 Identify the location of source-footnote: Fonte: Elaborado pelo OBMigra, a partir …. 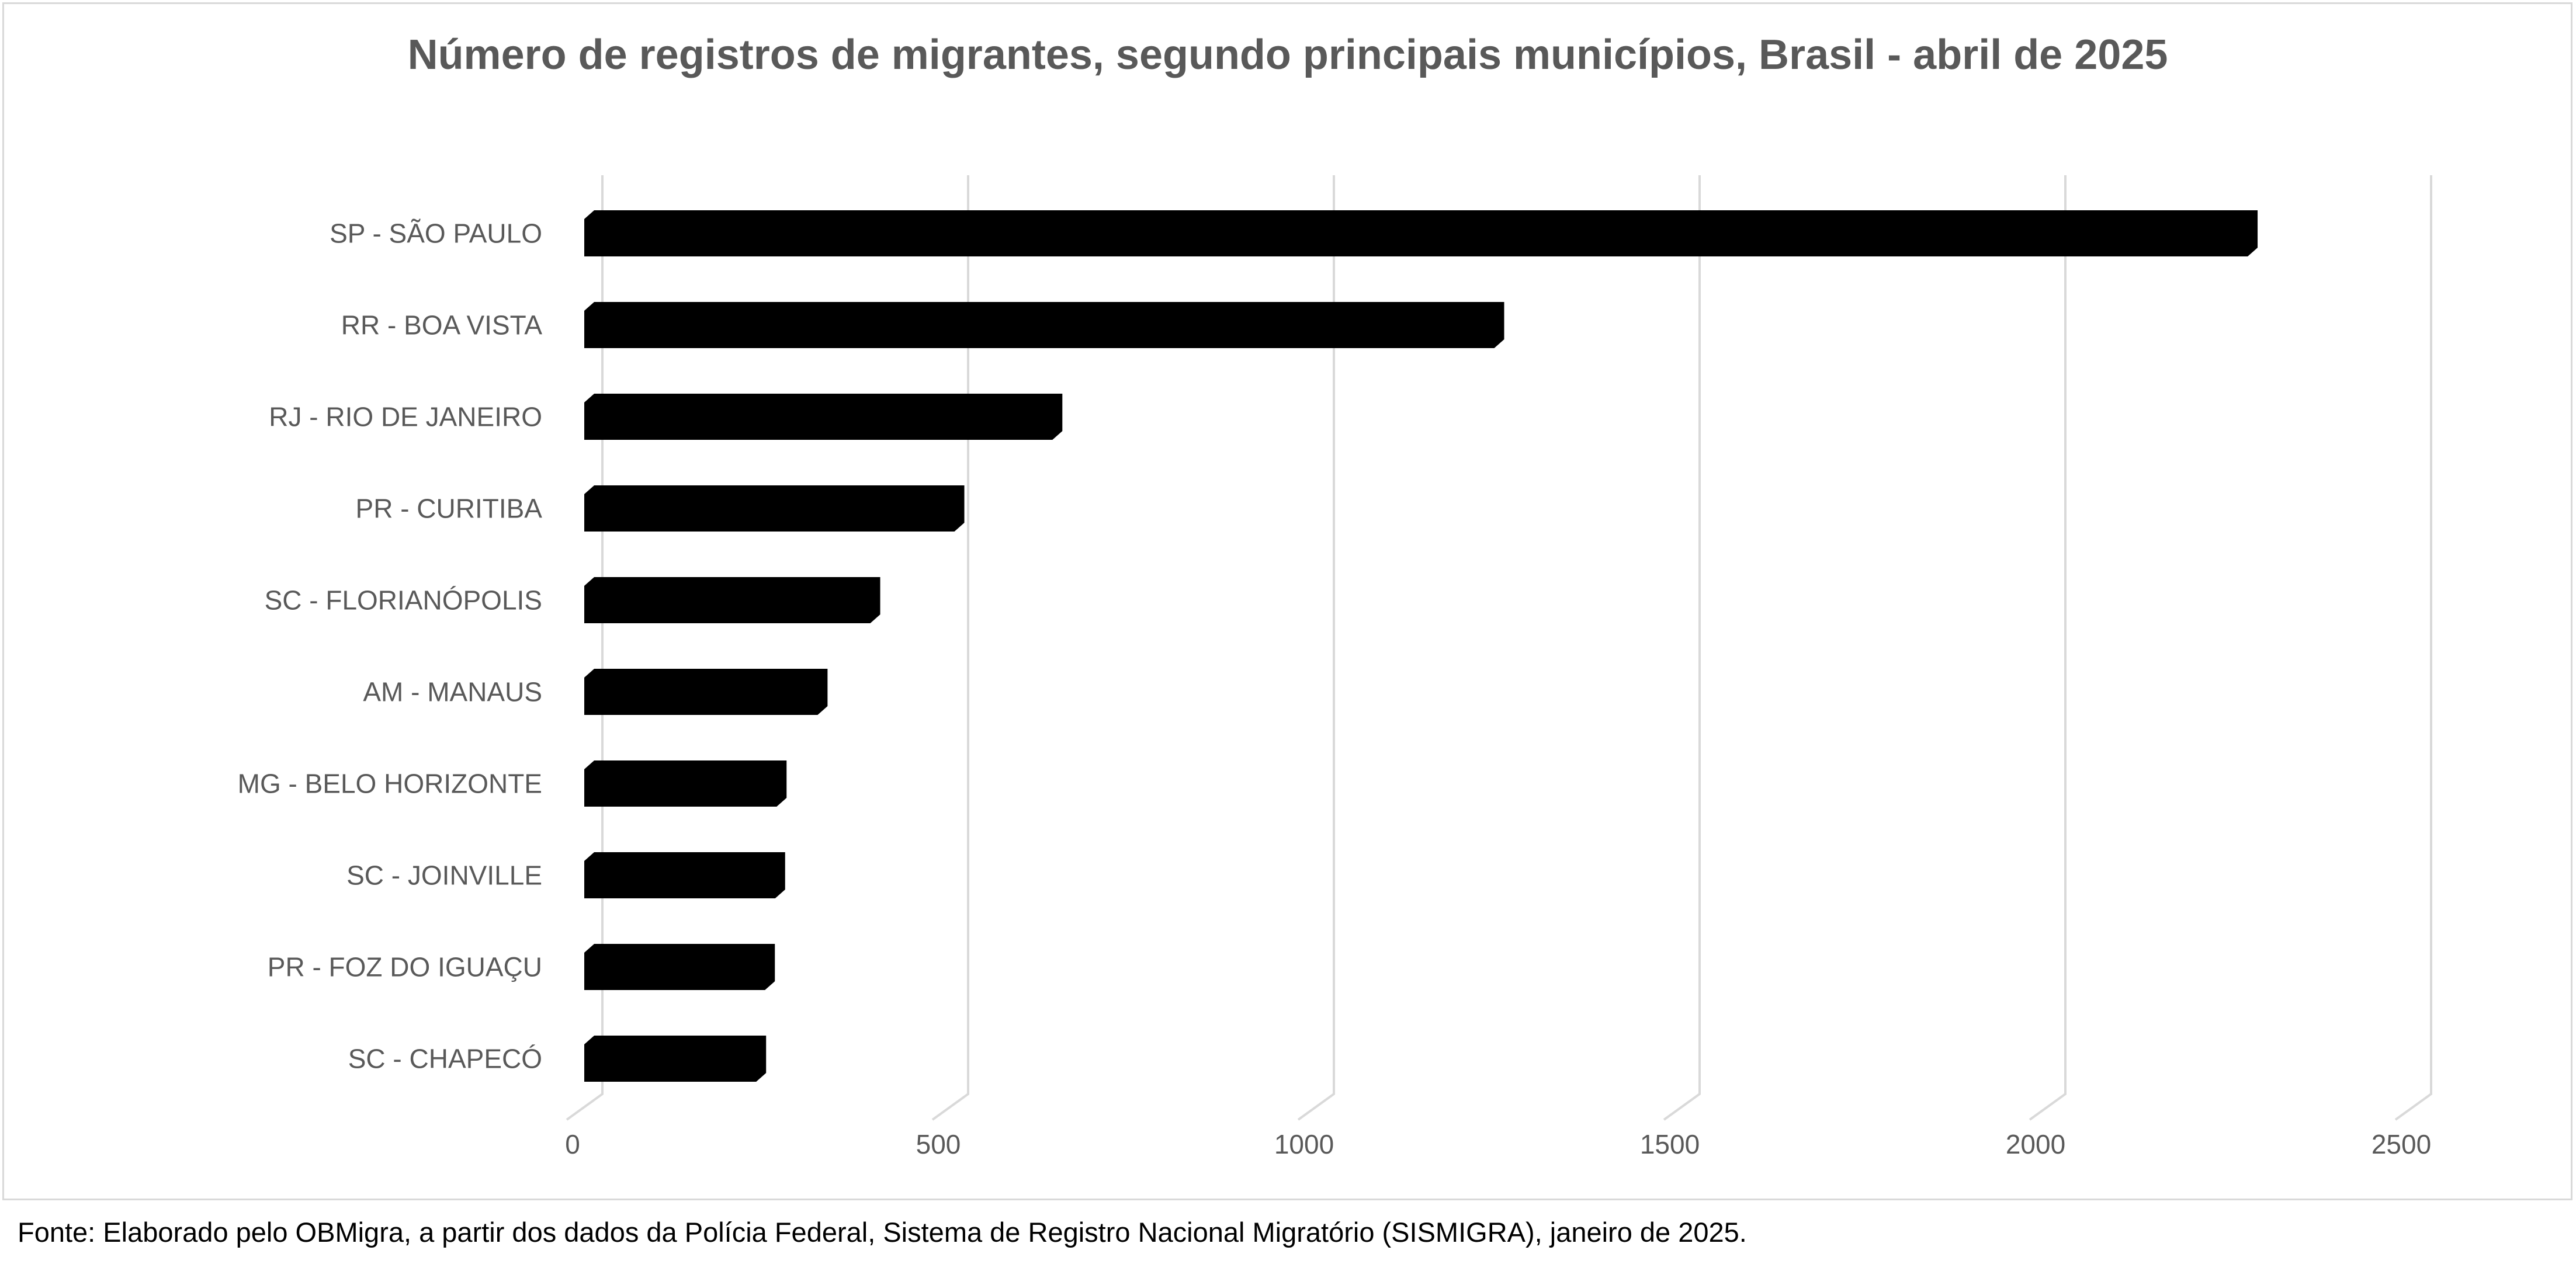
(882, 1232).